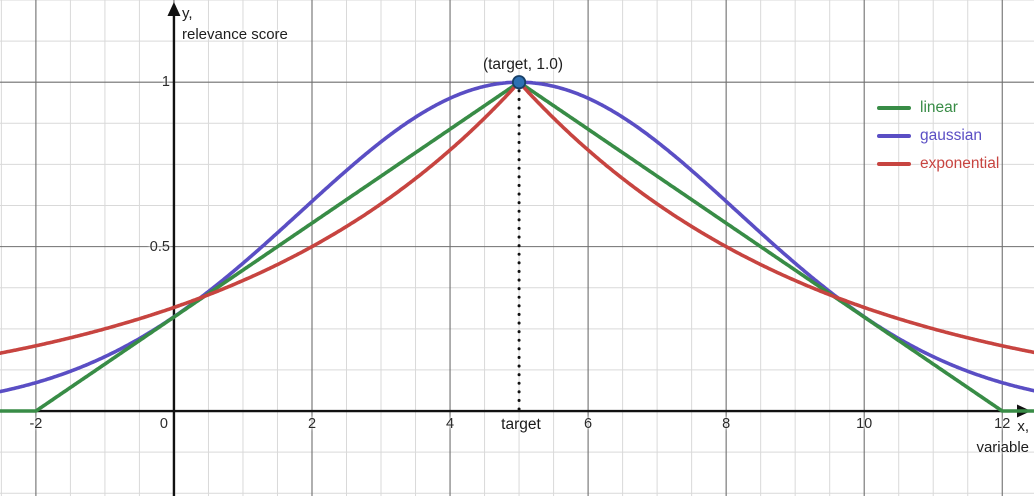  What do you see at coordinates (174, 9) in the screenshot?
I see `y-axis-arrow` at bounding box center [174, 9].